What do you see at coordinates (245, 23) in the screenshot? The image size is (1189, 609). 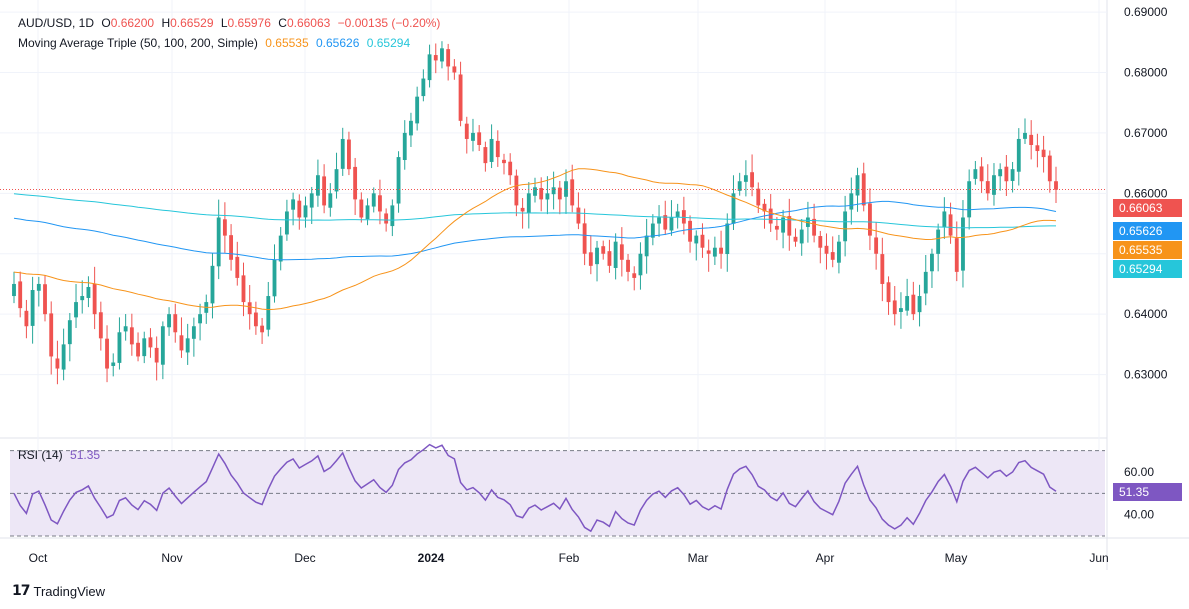 I see `ohlc-low: L0.65976` at bounding box center [245, 23].